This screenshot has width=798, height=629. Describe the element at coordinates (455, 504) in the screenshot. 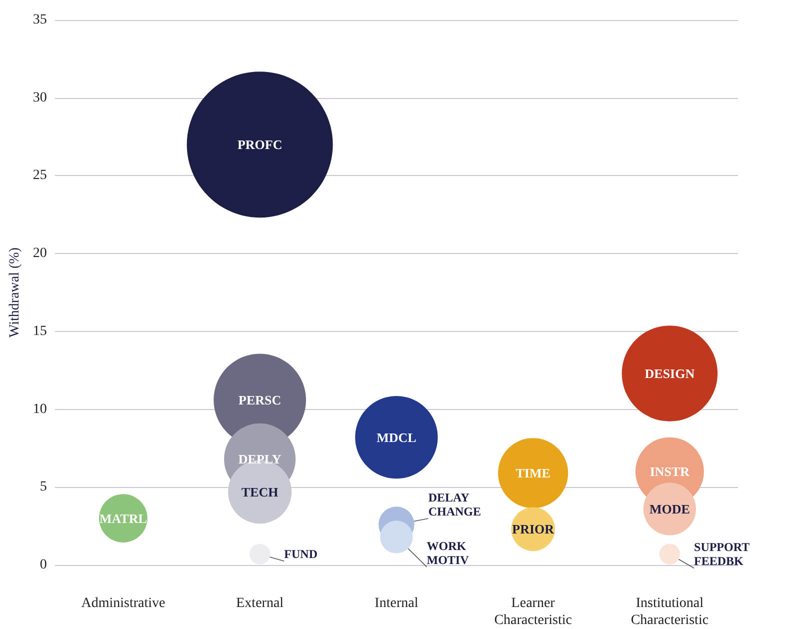

I see `series-label: DELAY CHANGE` at that location.